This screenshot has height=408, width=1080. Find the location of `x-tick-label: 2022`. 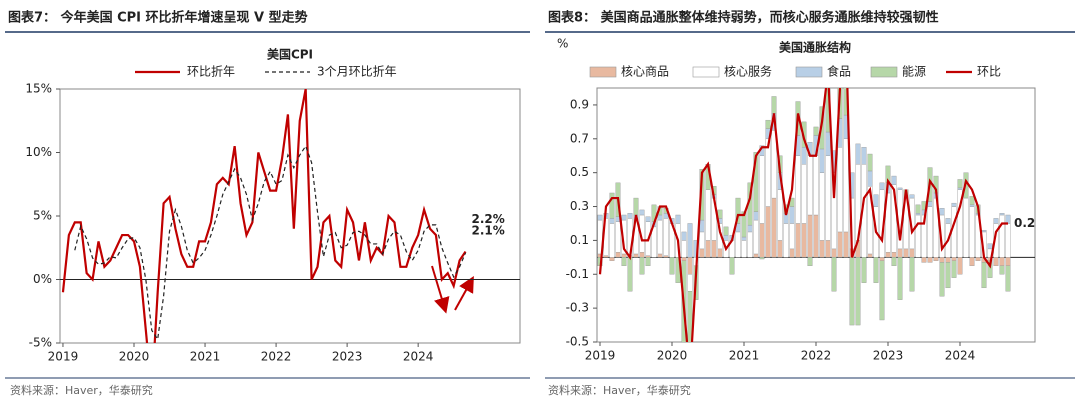

x-tick-label: 2022 is located at coordinates (816, 356).